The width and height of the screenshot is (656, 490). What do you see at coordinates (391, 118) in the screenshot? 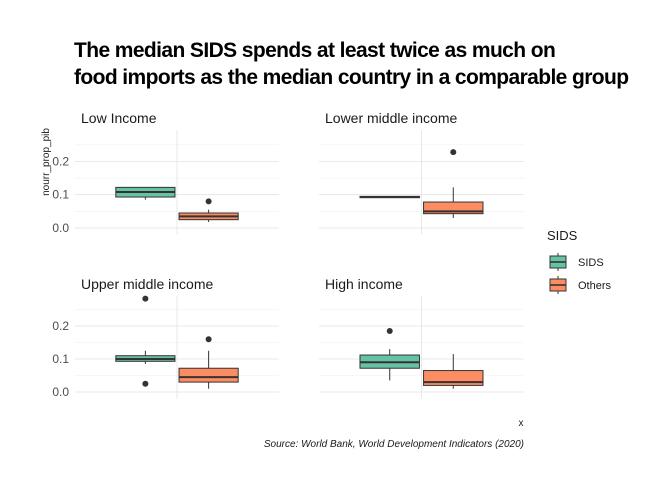
I see `facet-label: Lower middle income` at bounding box center [391, 118].